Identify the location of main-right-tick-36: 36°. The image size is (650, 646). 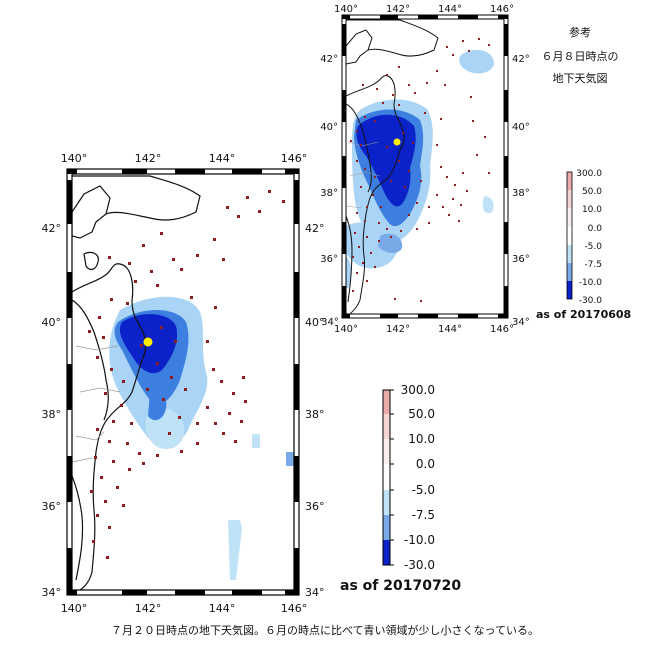
(315, 506).